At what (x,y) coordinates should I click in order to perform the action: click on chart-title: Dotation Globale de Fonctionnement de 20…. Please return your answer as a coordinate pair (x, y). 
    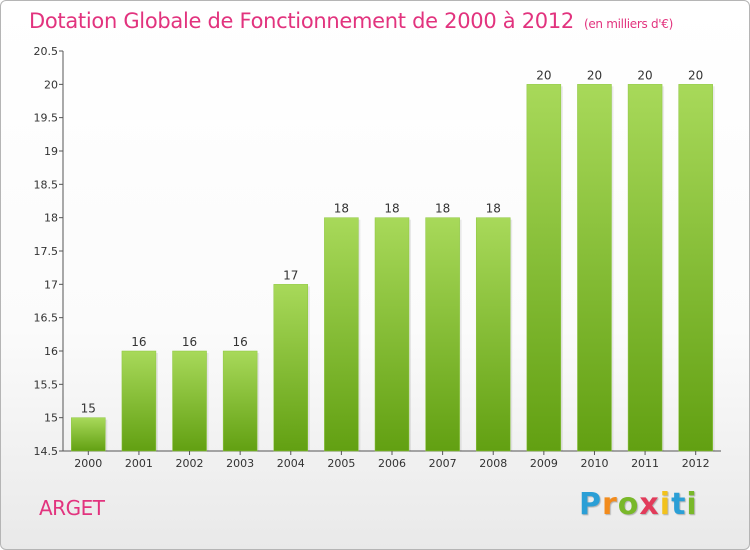
    Looking at the image, I should click on (351, 21).